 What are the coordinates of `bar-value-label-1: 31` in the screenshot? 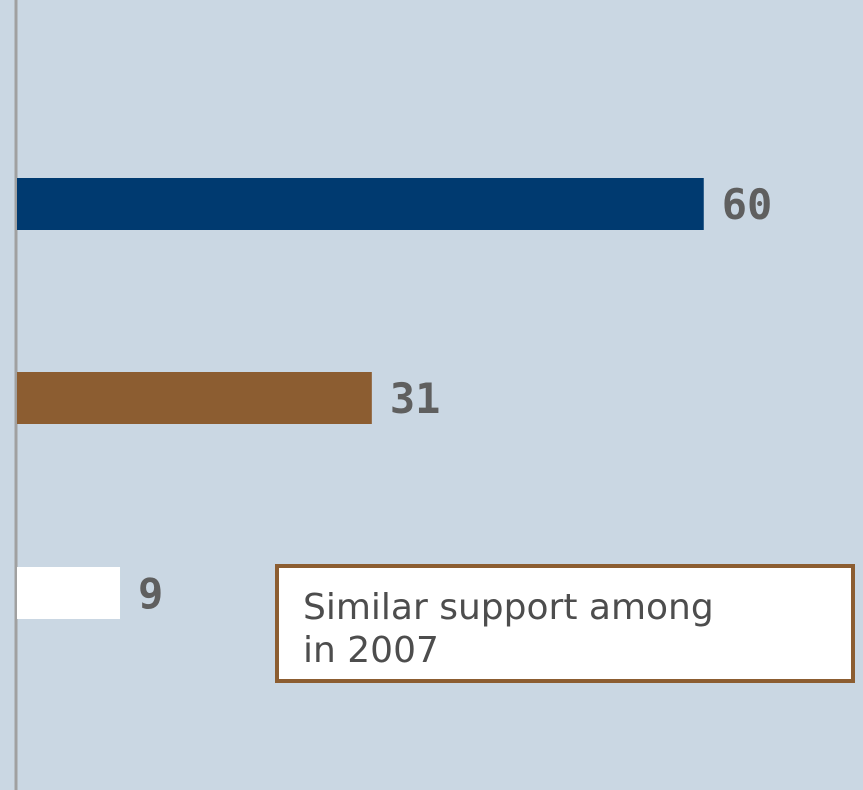 It's located at (415, 398).